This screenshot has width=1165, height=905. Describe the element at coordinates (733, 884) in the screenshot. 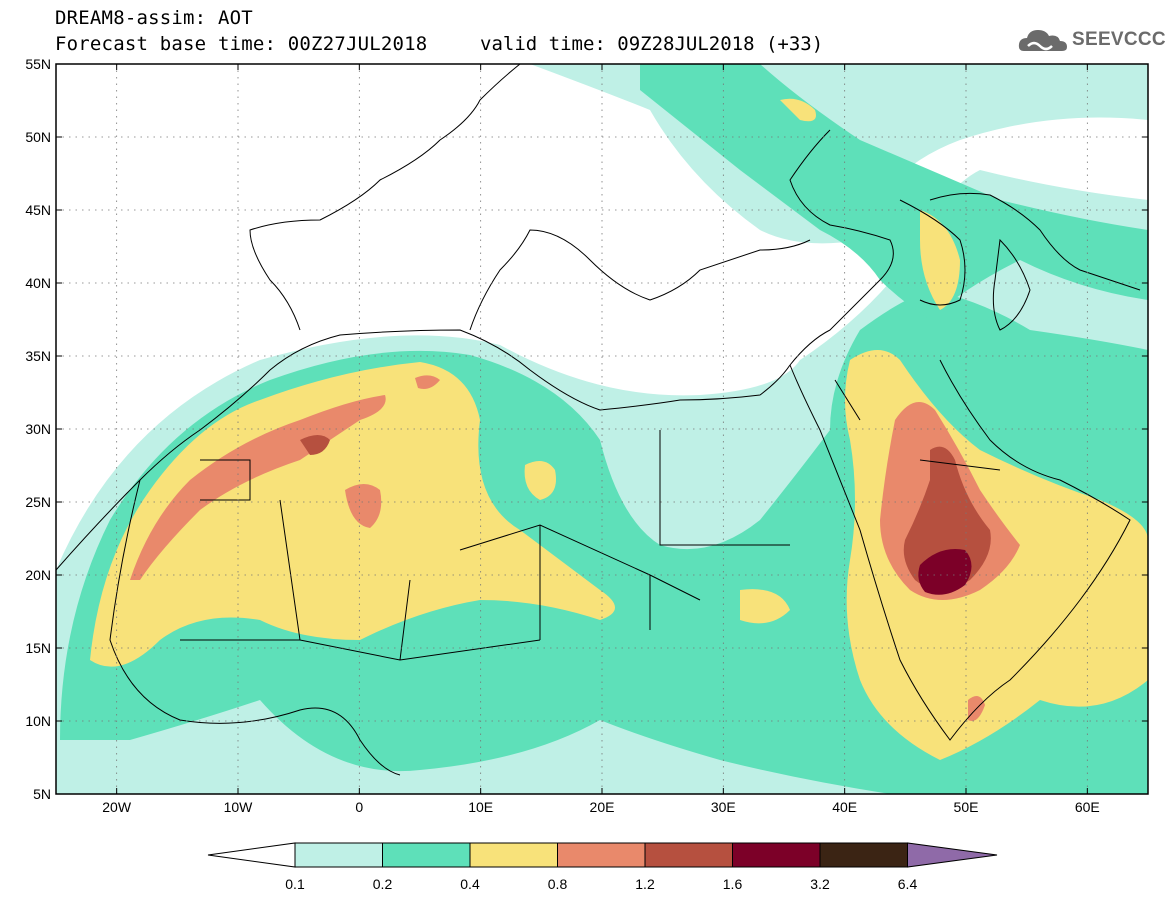

I see `colorbar-label: 1.6` at that location.